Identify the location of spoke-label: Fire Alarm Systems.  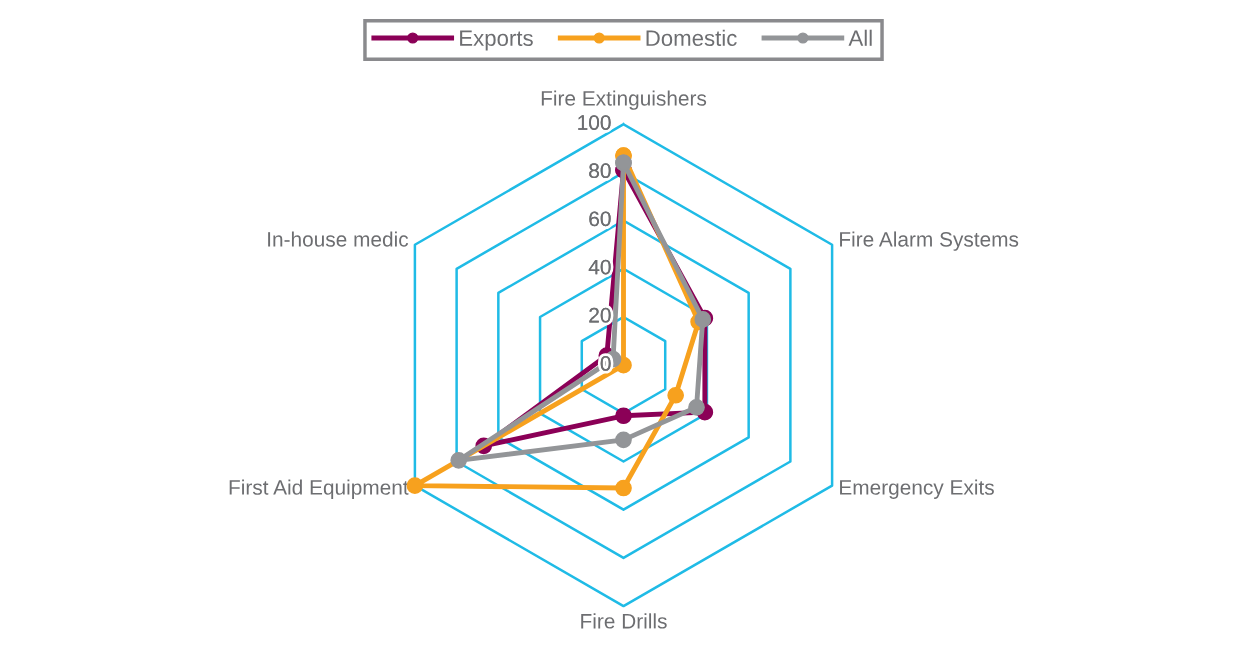
(929, 241).